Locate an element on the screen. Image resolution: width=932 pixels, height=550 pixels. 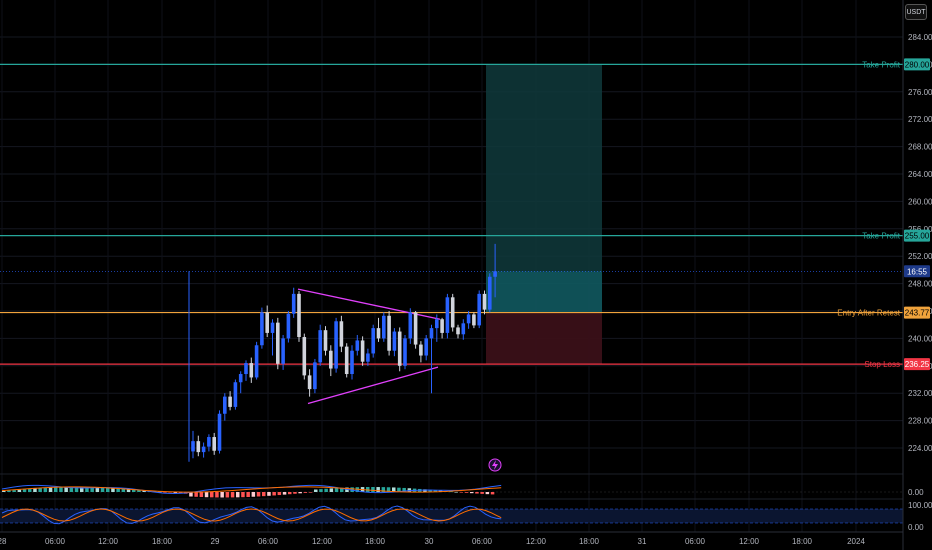
countdown-tag-text: 16:55 is located at coordinates (917, 271).